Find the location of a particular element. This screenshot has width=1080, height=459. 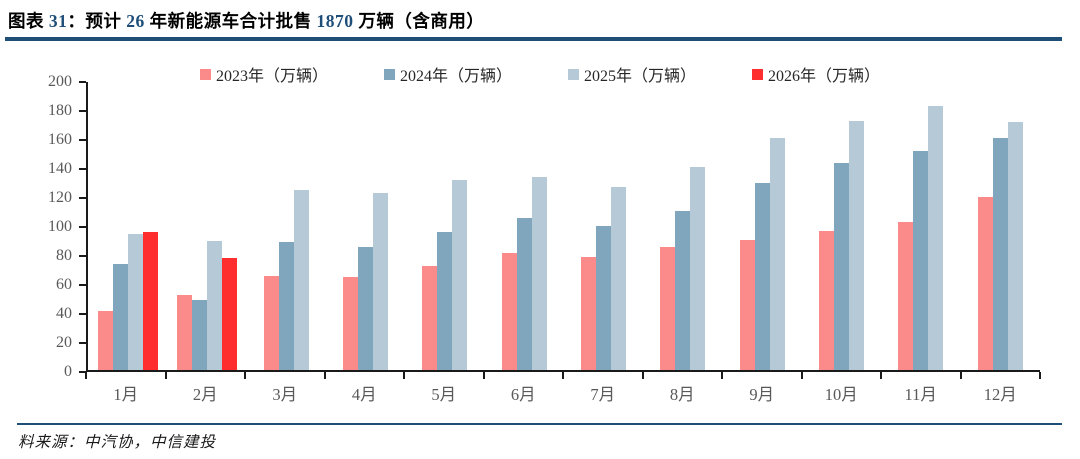

bar-group-8月 is located at coordinates (682, 226).